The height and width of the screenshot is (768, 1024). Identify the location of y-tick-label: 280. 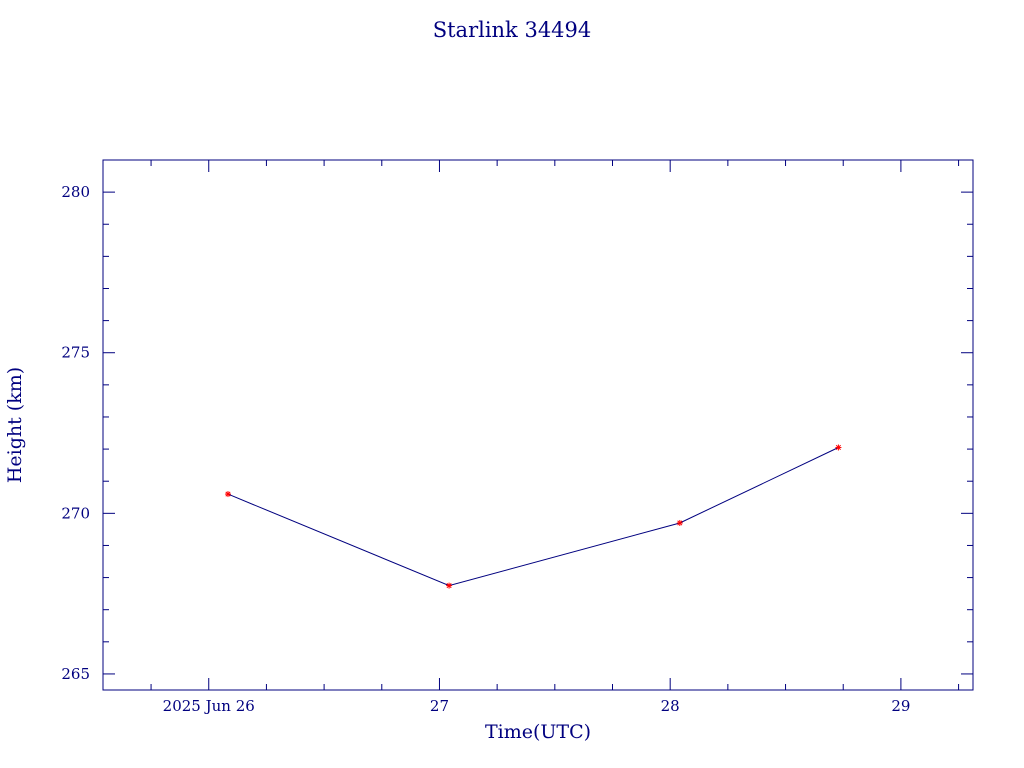
(75, 192).